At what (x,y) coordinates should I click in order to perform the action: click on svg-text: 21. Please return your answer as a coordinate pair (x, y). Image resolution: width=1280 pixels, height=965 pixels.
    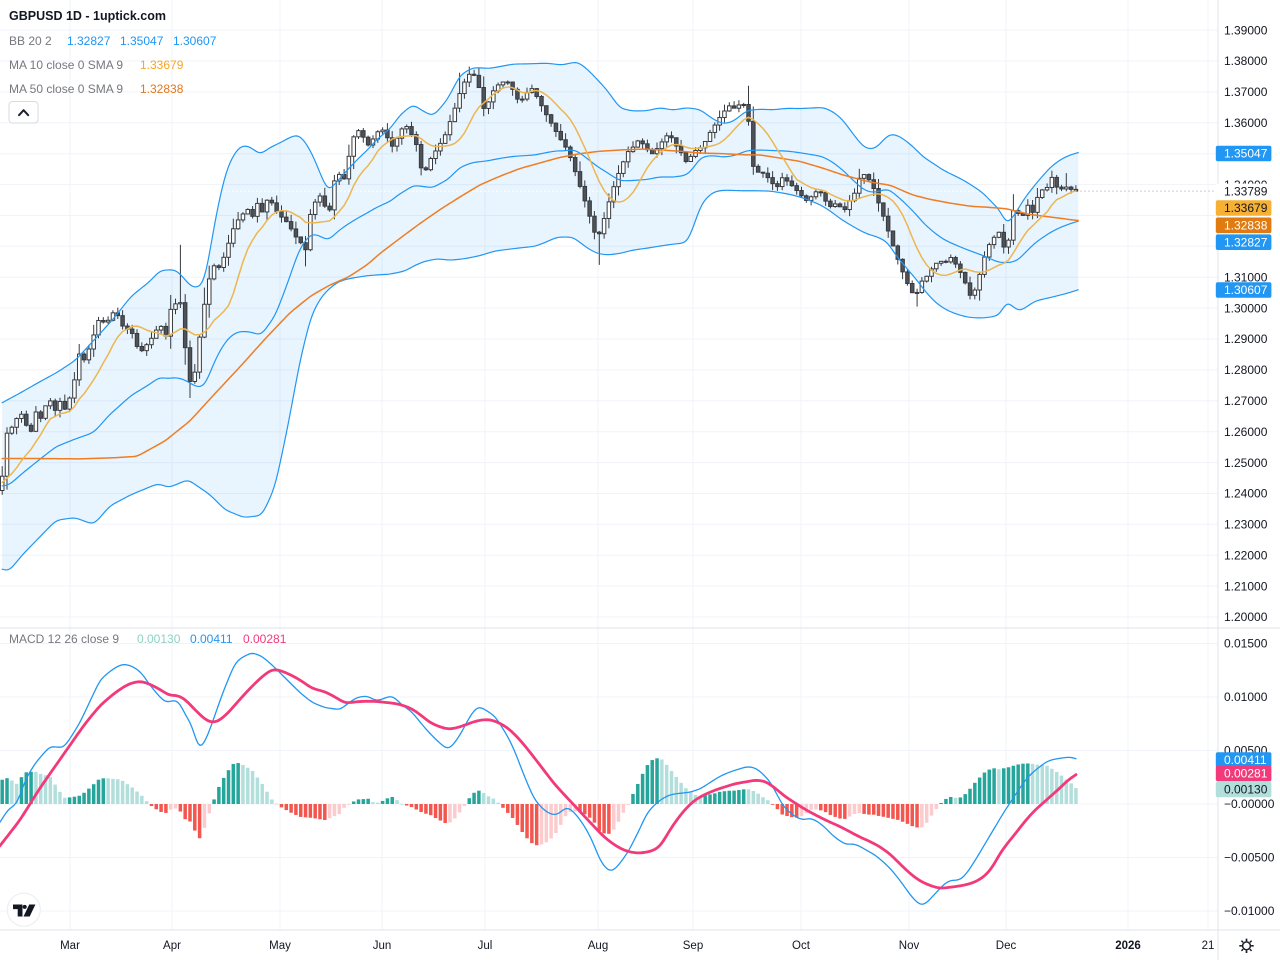
    Looking at the image, I should click on (1208, 946).